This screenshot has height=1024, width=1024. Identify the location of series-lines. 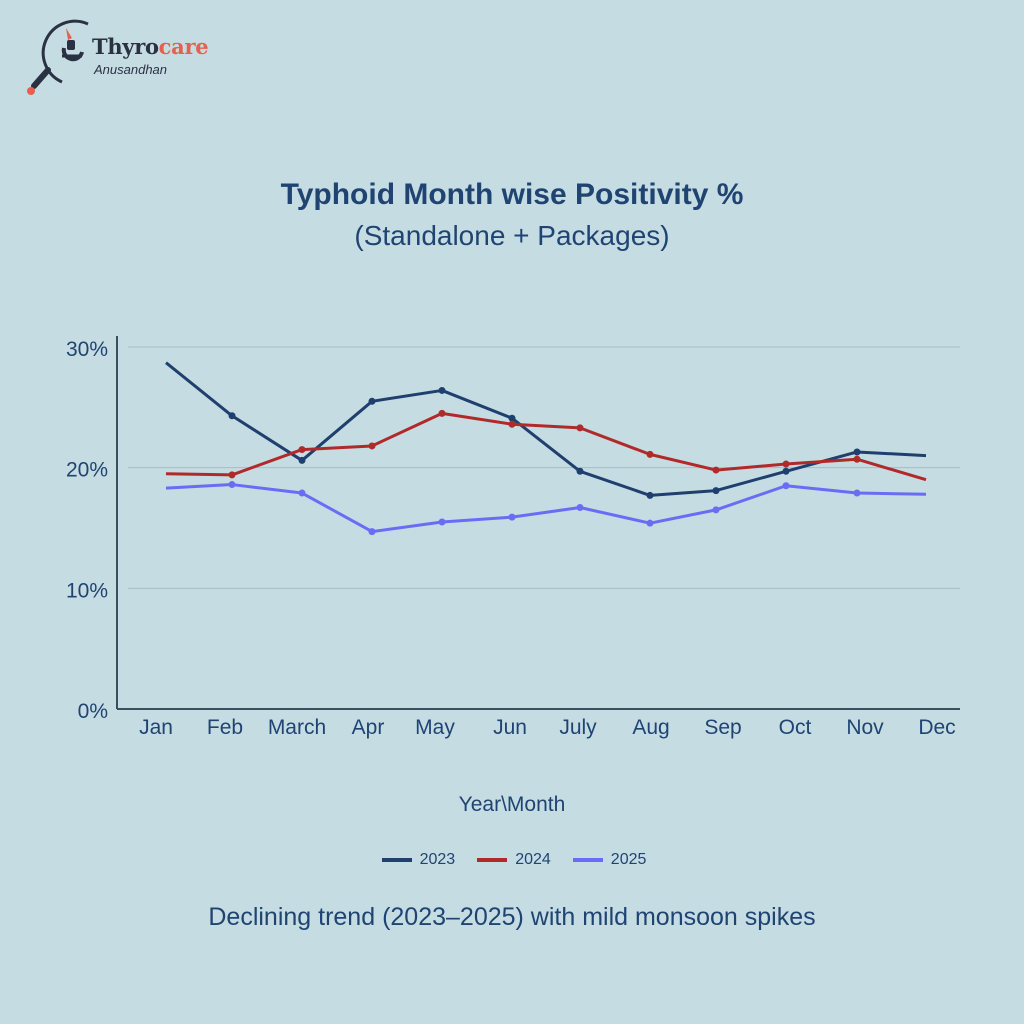
(546, 448).